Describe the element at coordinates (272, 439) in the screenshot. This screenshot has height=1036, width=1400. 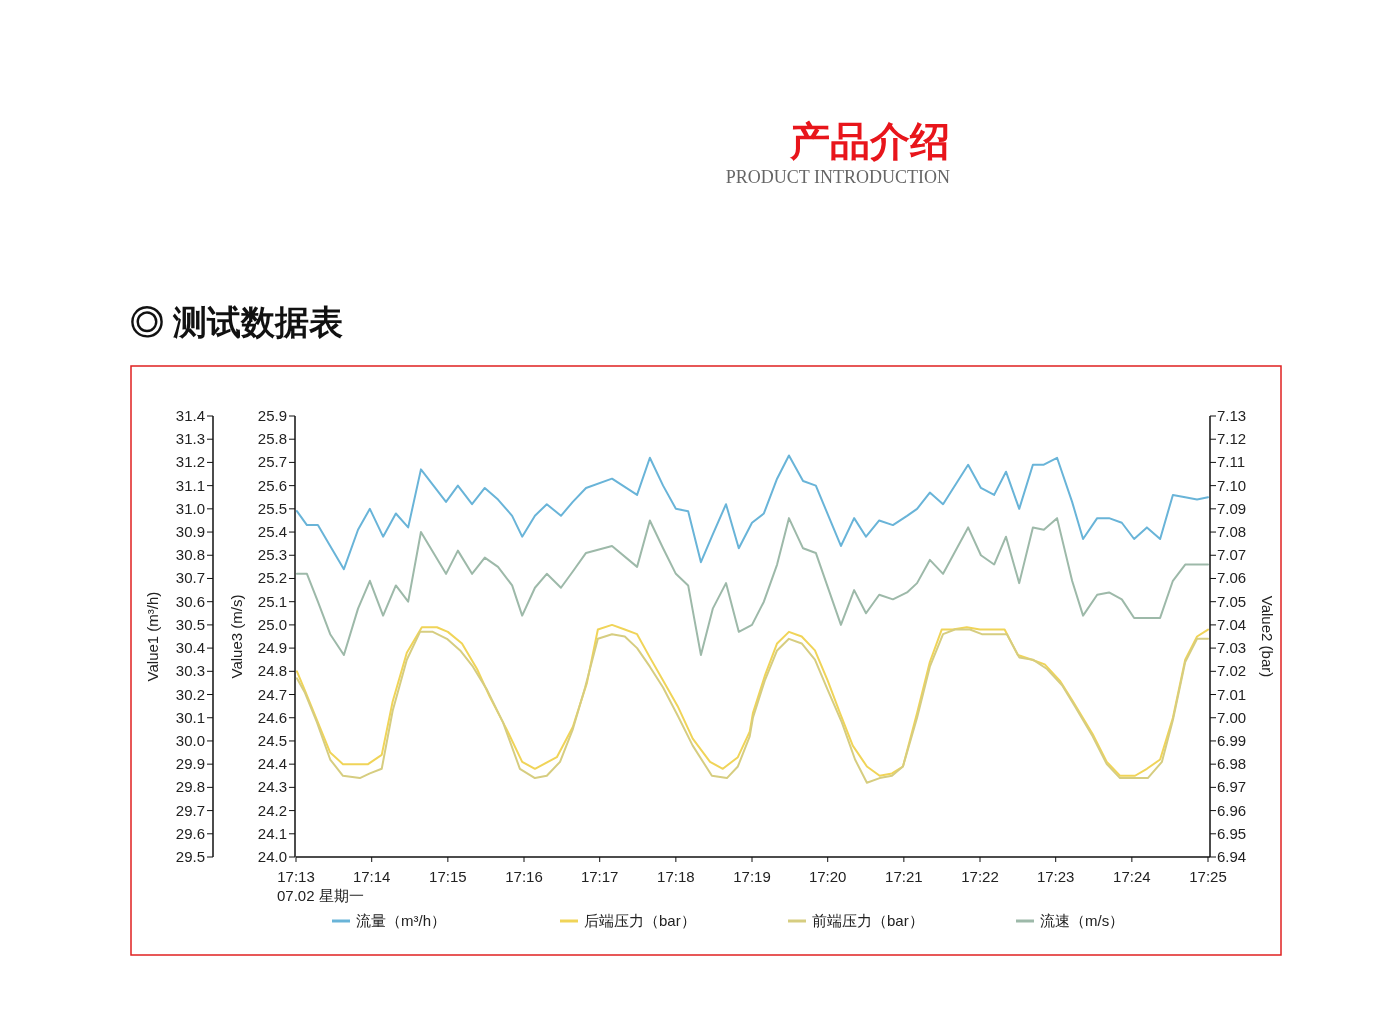
I see `y3-tick-label: 25.8` at that location.